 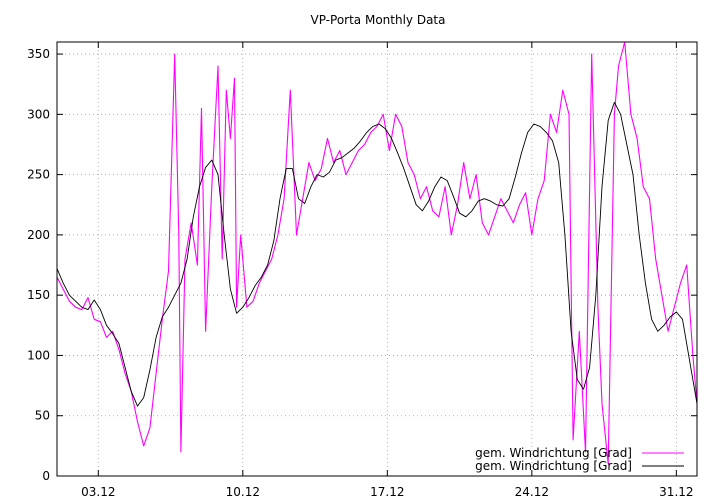 What do you see at coordinates (378, 20) in the screenshot?
I see `chart-title: VP-Porta Monthly Data` at bounding box center [378, 20].